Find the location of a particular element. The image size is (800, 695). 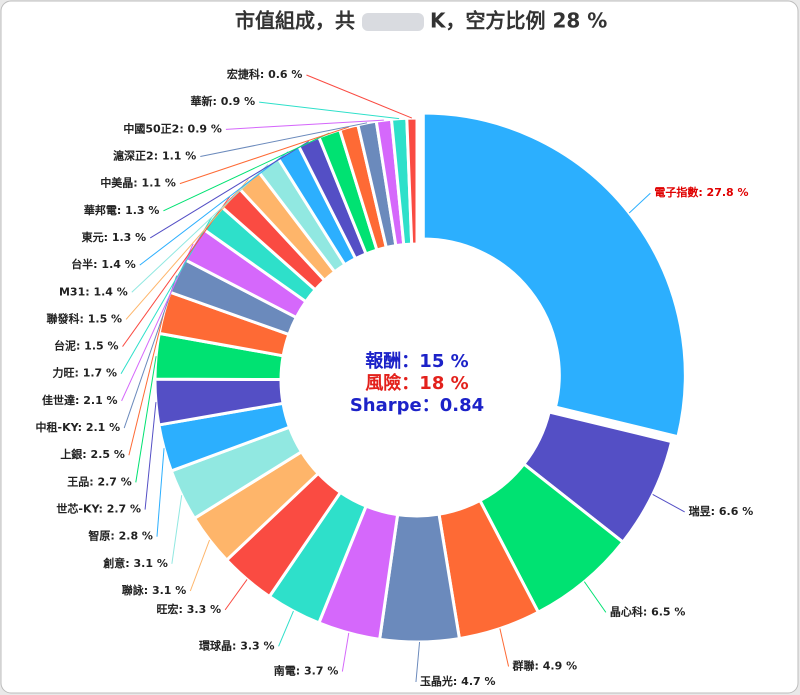

data-label: 宏捷科: 0.6 % is located at coordinates (265, 74).